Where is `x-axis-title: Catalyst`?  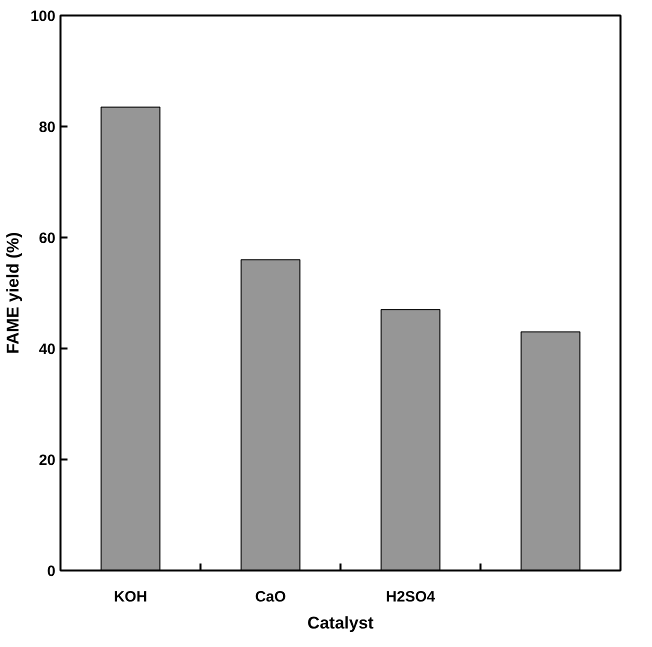 x-axis-title: Catalyst is located at coordinates (340, 623).